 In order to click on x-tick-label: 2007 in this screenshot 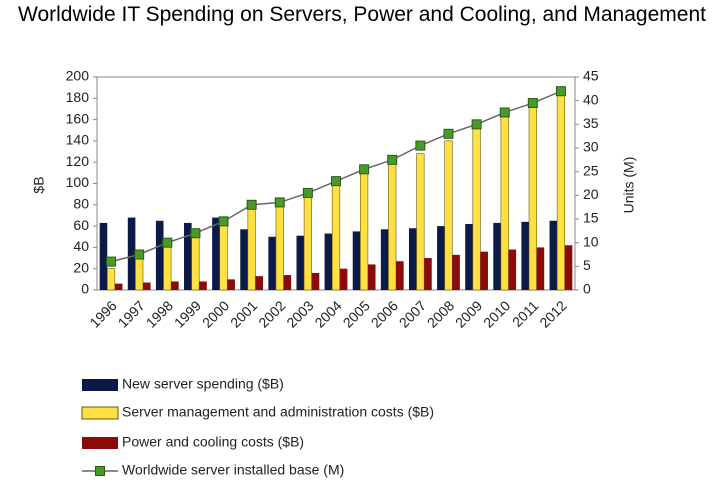, I will do `click(412, 313)`.